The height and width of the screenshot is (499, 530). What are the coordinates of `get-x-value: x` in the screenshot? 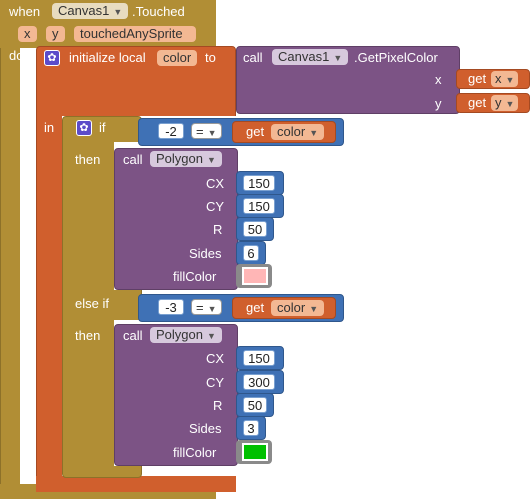 It's located at (498, 78).